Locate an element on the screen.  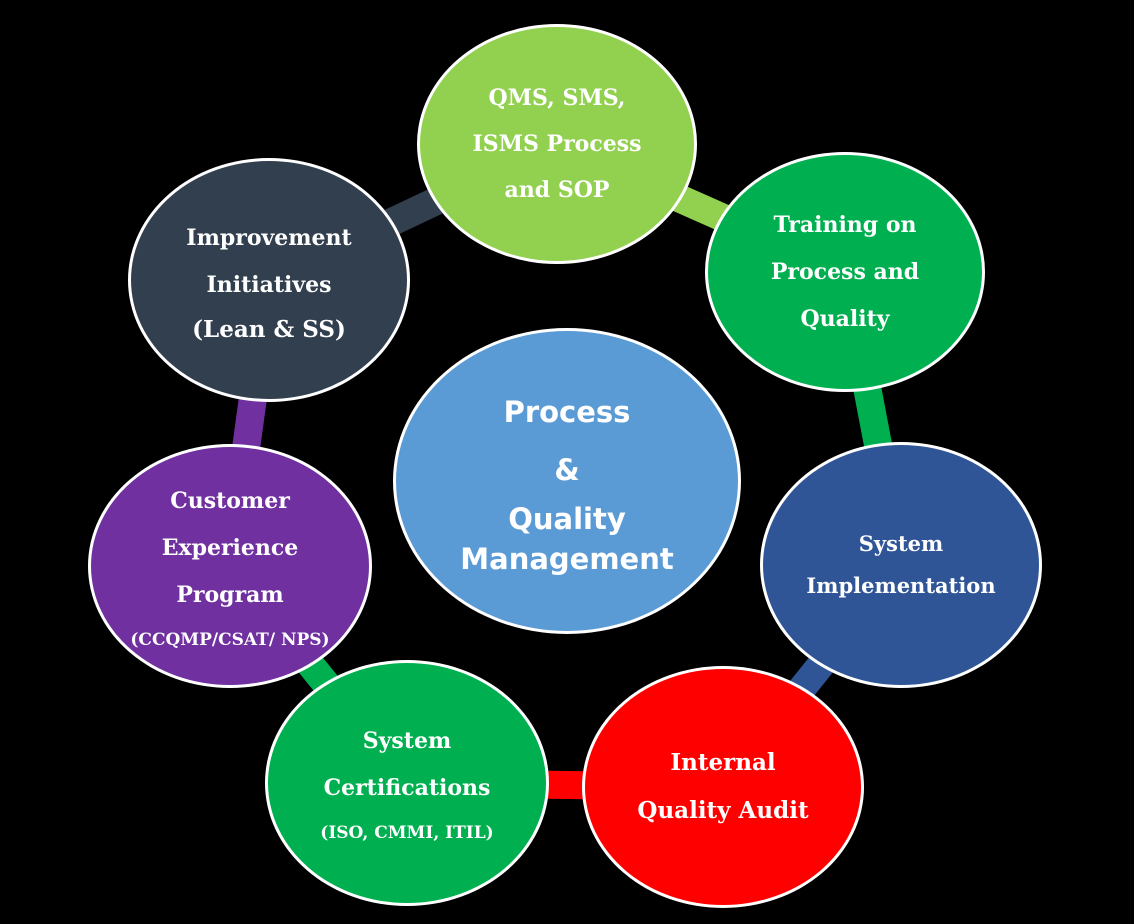
center-node-process-quality-management: Process & Quality Management is located at coordinates (567, 481).